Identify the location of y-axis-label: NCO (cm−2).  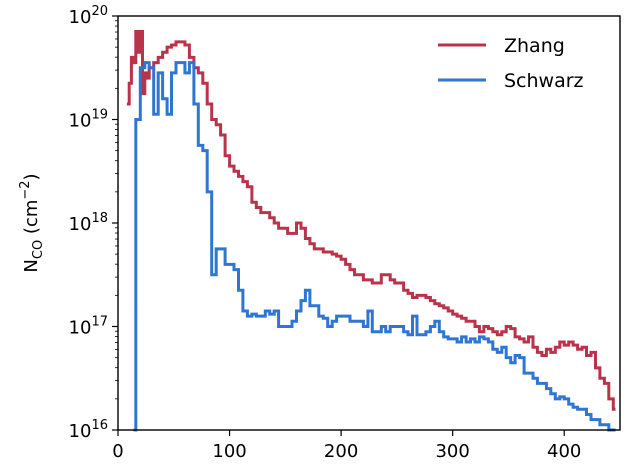
(32, 222).